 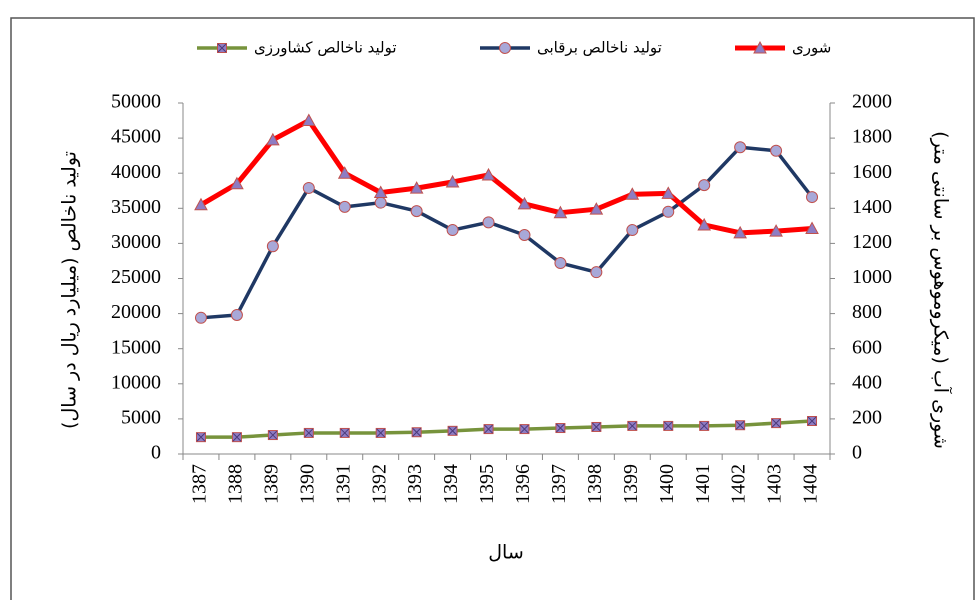 I want to click on y-tick-label: 45000, so click(x=136, y=137).